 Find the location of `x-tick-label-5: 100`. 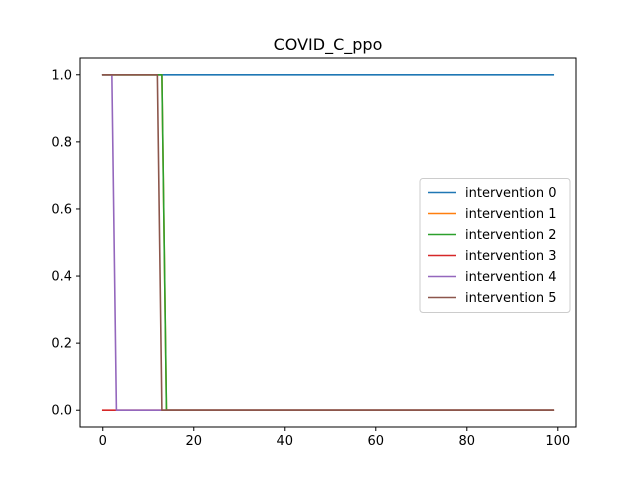

x-tick-label-5: 100 is located at coordinates (557, 441).